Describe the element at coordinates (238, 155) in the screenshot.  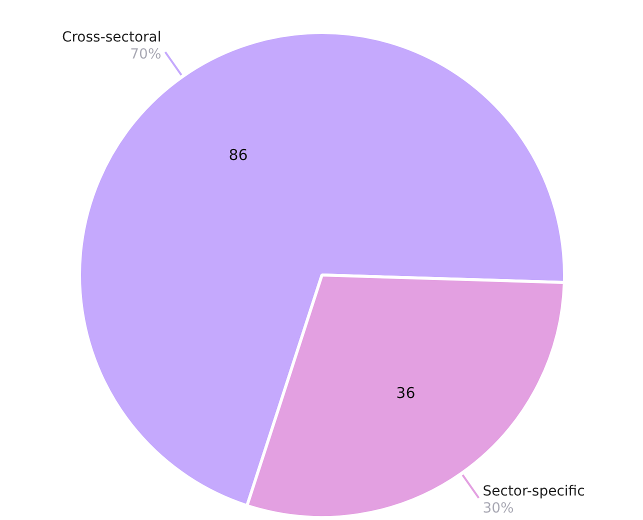
I see `data-label: 86` at that location.